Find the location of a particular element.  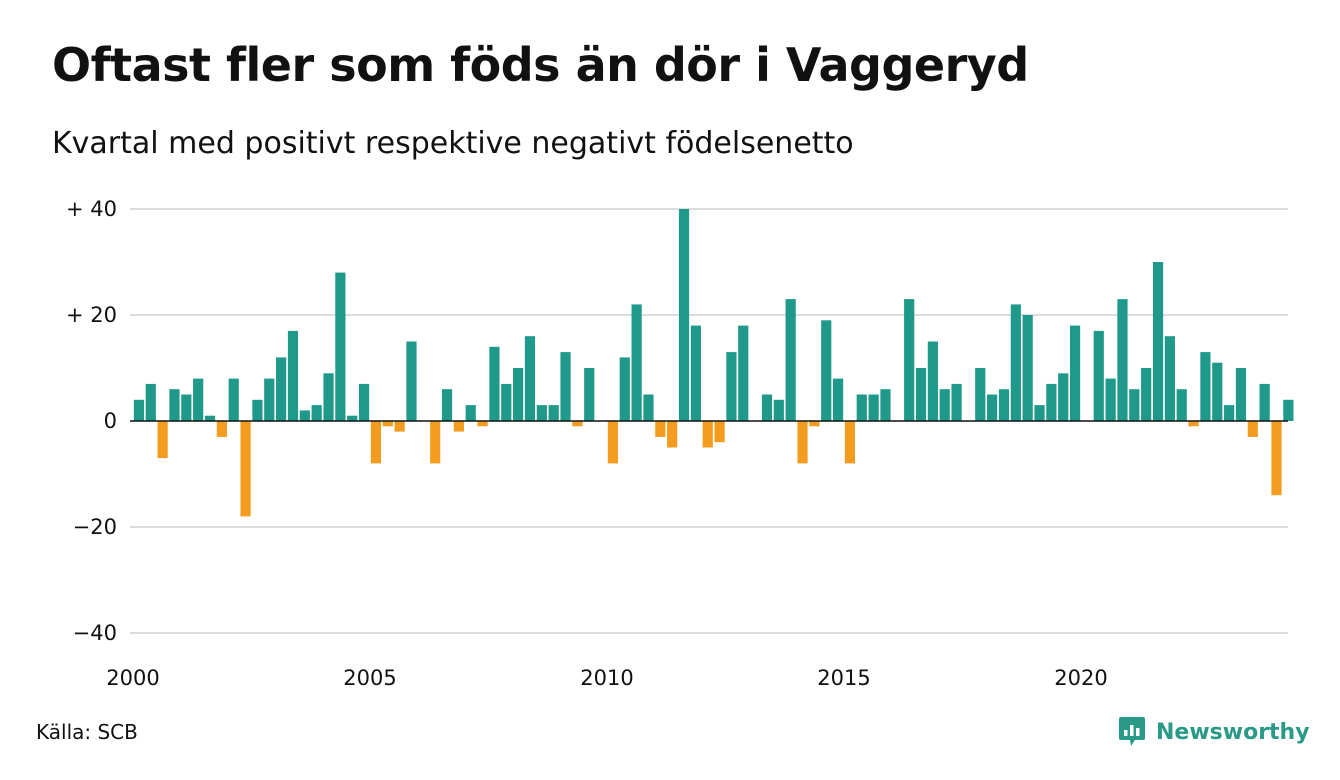

x-tick-label: 2015 is located at coordinates (843, 678).